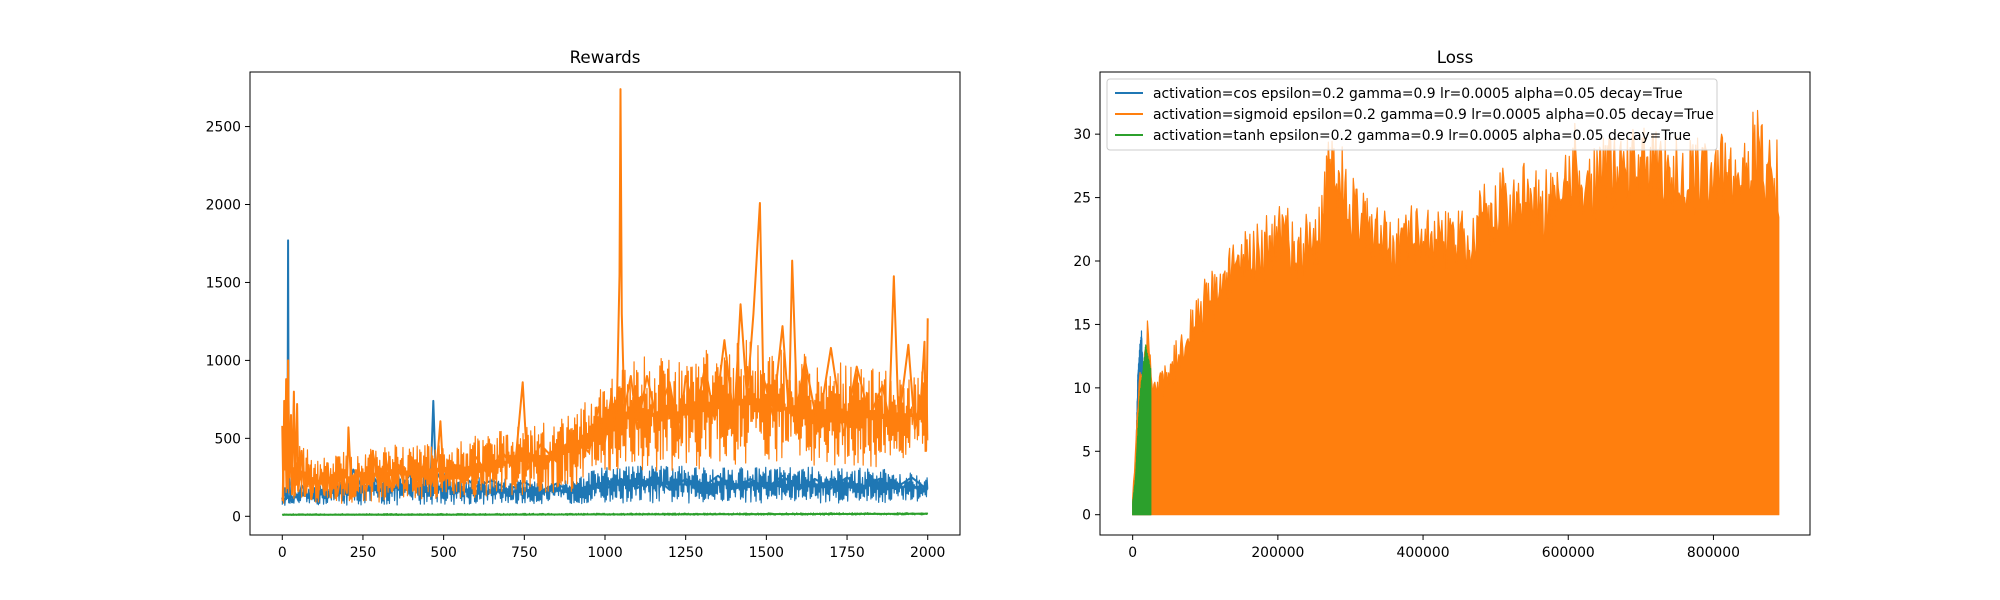 This screenshot has width=2000, height=600. I want to click on y-tick-label: 2500, so click(223, 128).